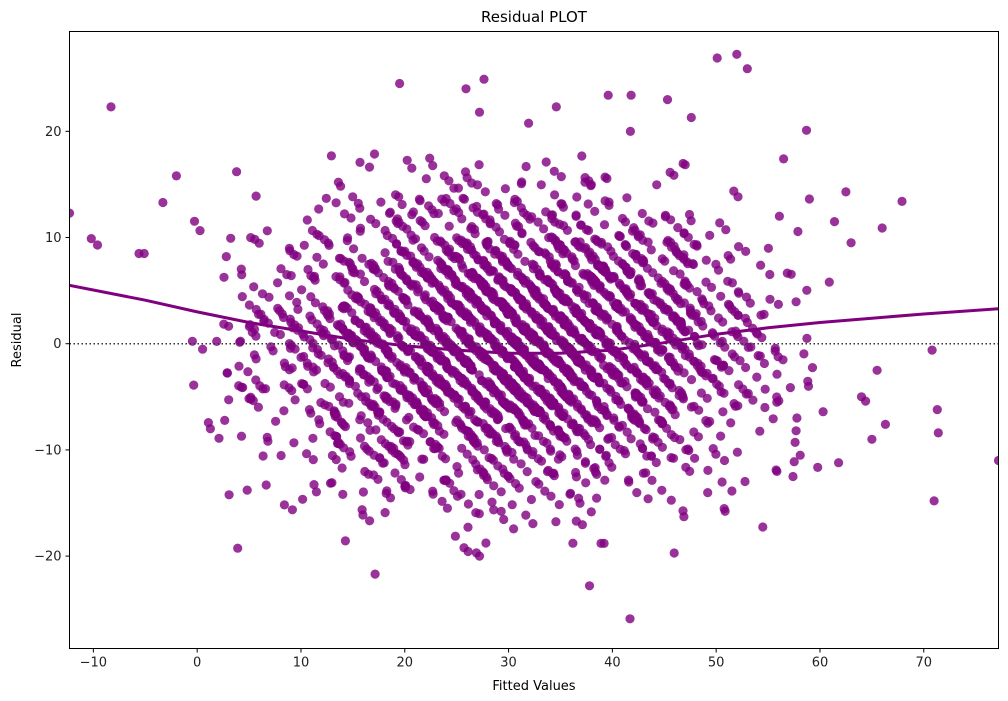  What do you see at coordinates (716, 663) in the screenshot?
I see `x-tick-label: 50` at bounding box center [716, 663].